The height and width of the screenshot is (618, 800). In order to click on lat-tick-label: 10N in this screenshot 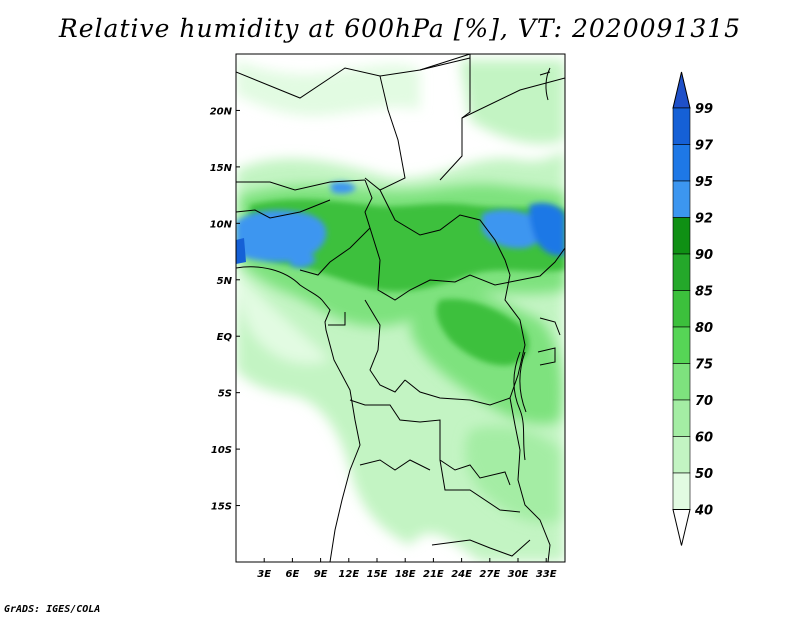, I will do `click(221, 224)`.